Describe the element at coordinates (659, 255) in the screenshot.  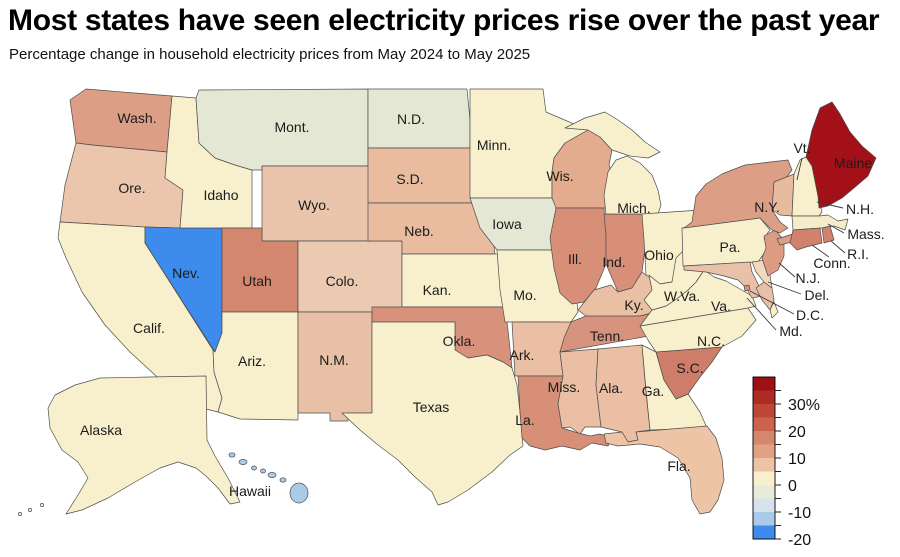
I see `state-label-oh: Ohio` at that location.